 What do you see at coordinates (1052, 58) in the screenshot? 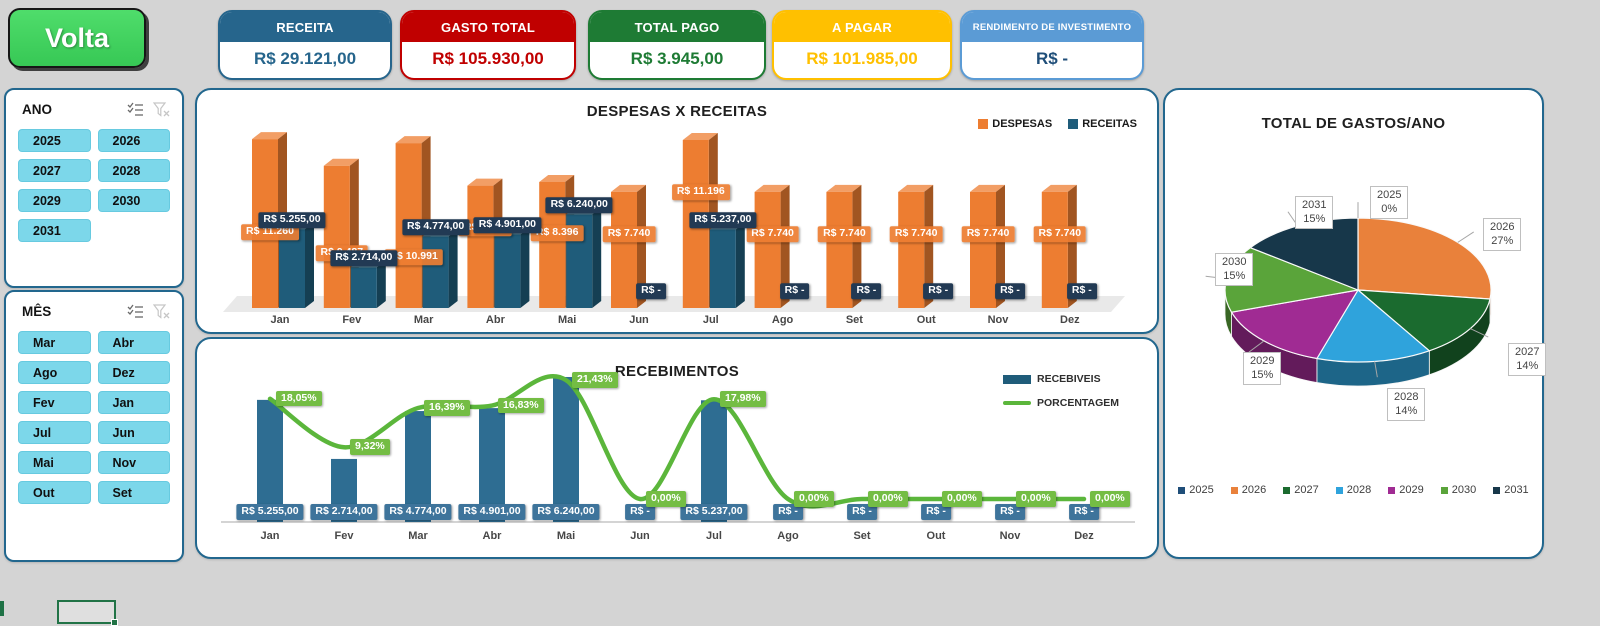
I see `kpi-value: R$ -` at bounding box center [1052, 58].